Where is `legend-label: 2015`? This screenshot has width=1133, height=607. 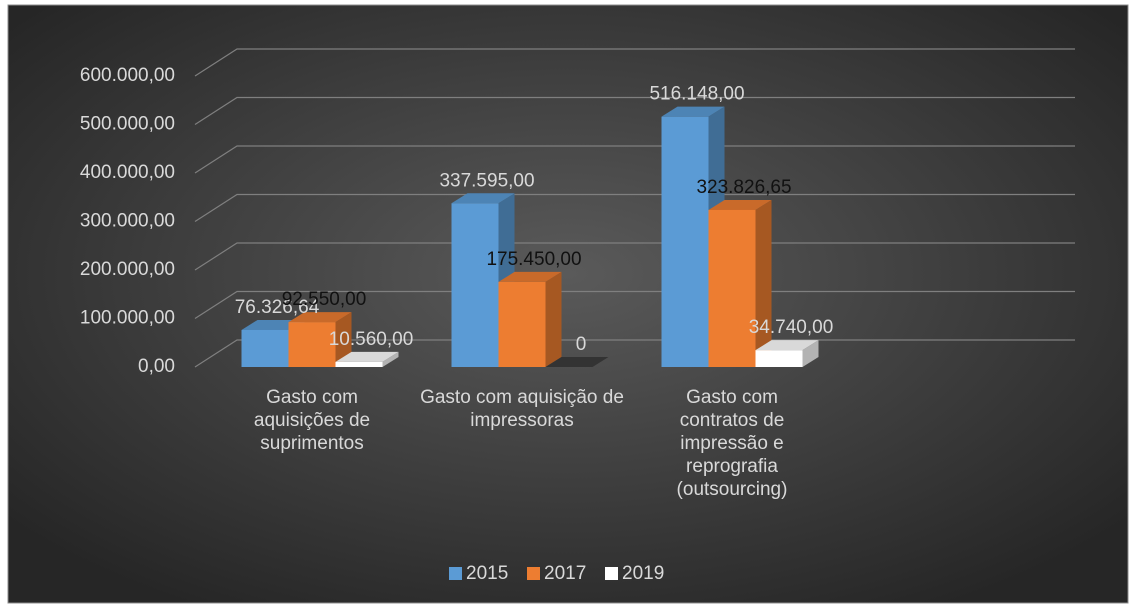 legend-label: 2015 is located at coordinates (487, 573).